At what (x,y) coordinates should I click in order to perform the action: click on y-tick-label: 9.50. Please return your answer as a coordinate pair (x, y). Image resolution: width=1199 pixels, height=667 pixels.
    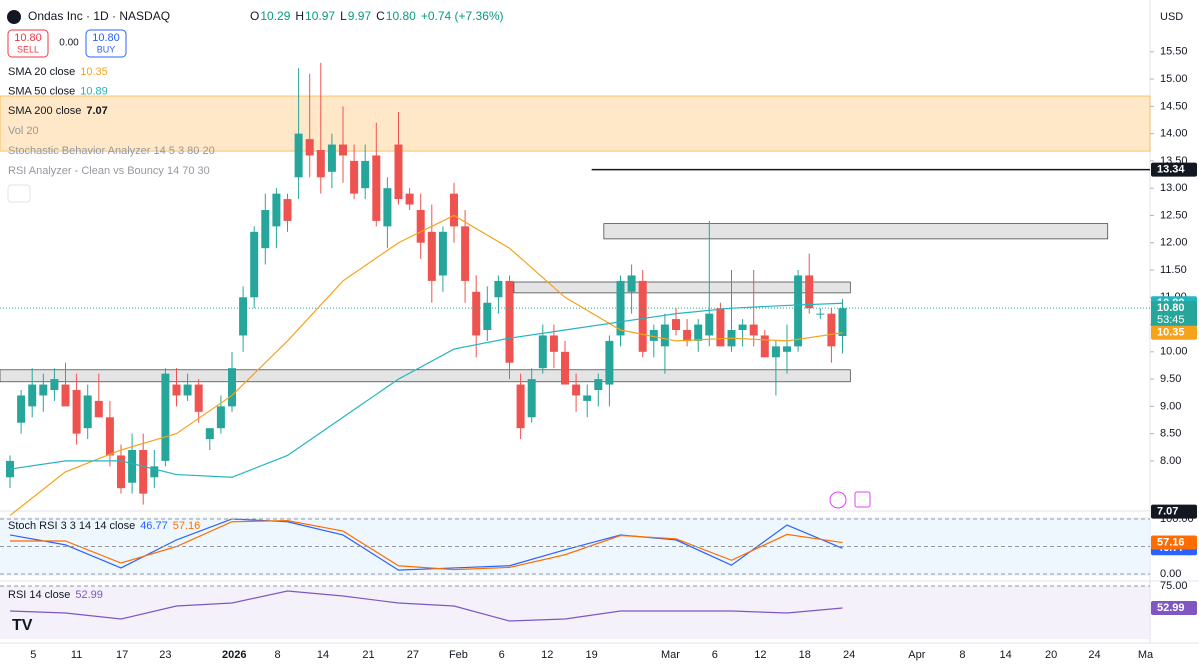
    Looking at the image, I should click on (1170, 379).